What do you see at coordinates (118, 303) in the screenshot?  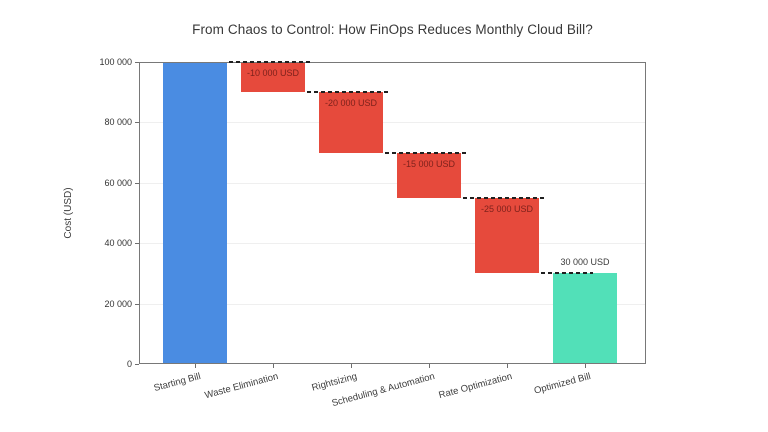 I see `y-tick-label: 20 000` at bounding box center [118, 303].